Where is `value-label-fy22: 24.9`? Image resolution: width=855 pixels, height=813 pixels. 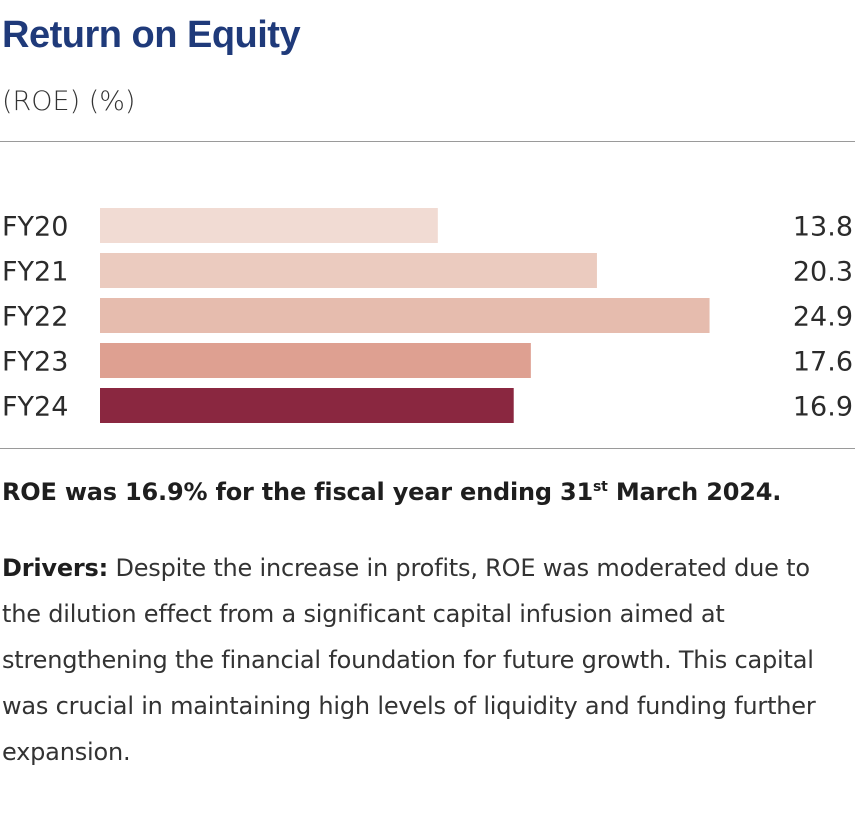
value-label-fy22: 24.9 is located at coordinates (823, 317).